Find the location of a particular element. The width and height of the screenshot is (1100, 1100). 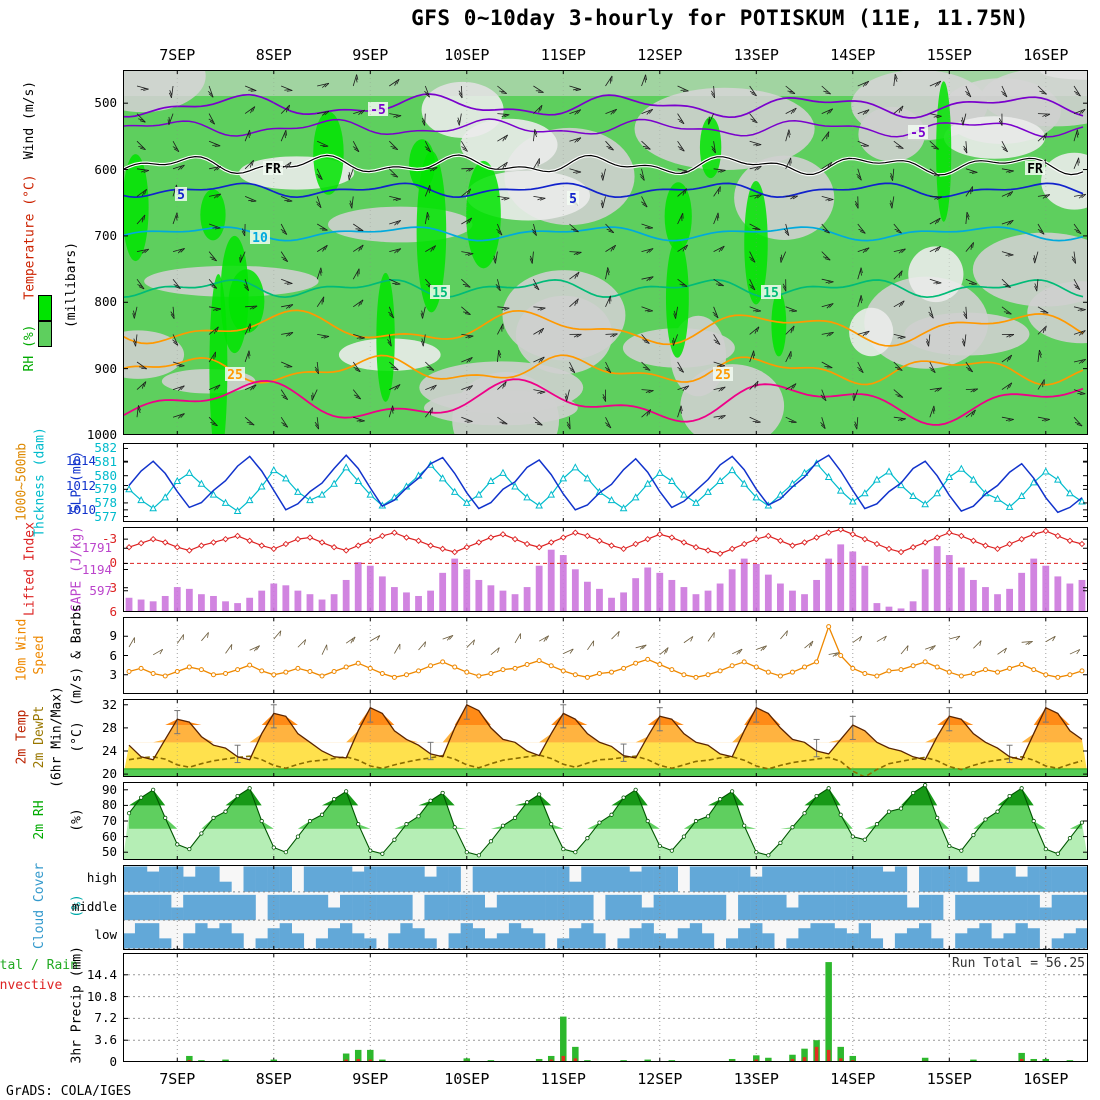

axis-tick-label: 800 is located at coordinates (105, 302).